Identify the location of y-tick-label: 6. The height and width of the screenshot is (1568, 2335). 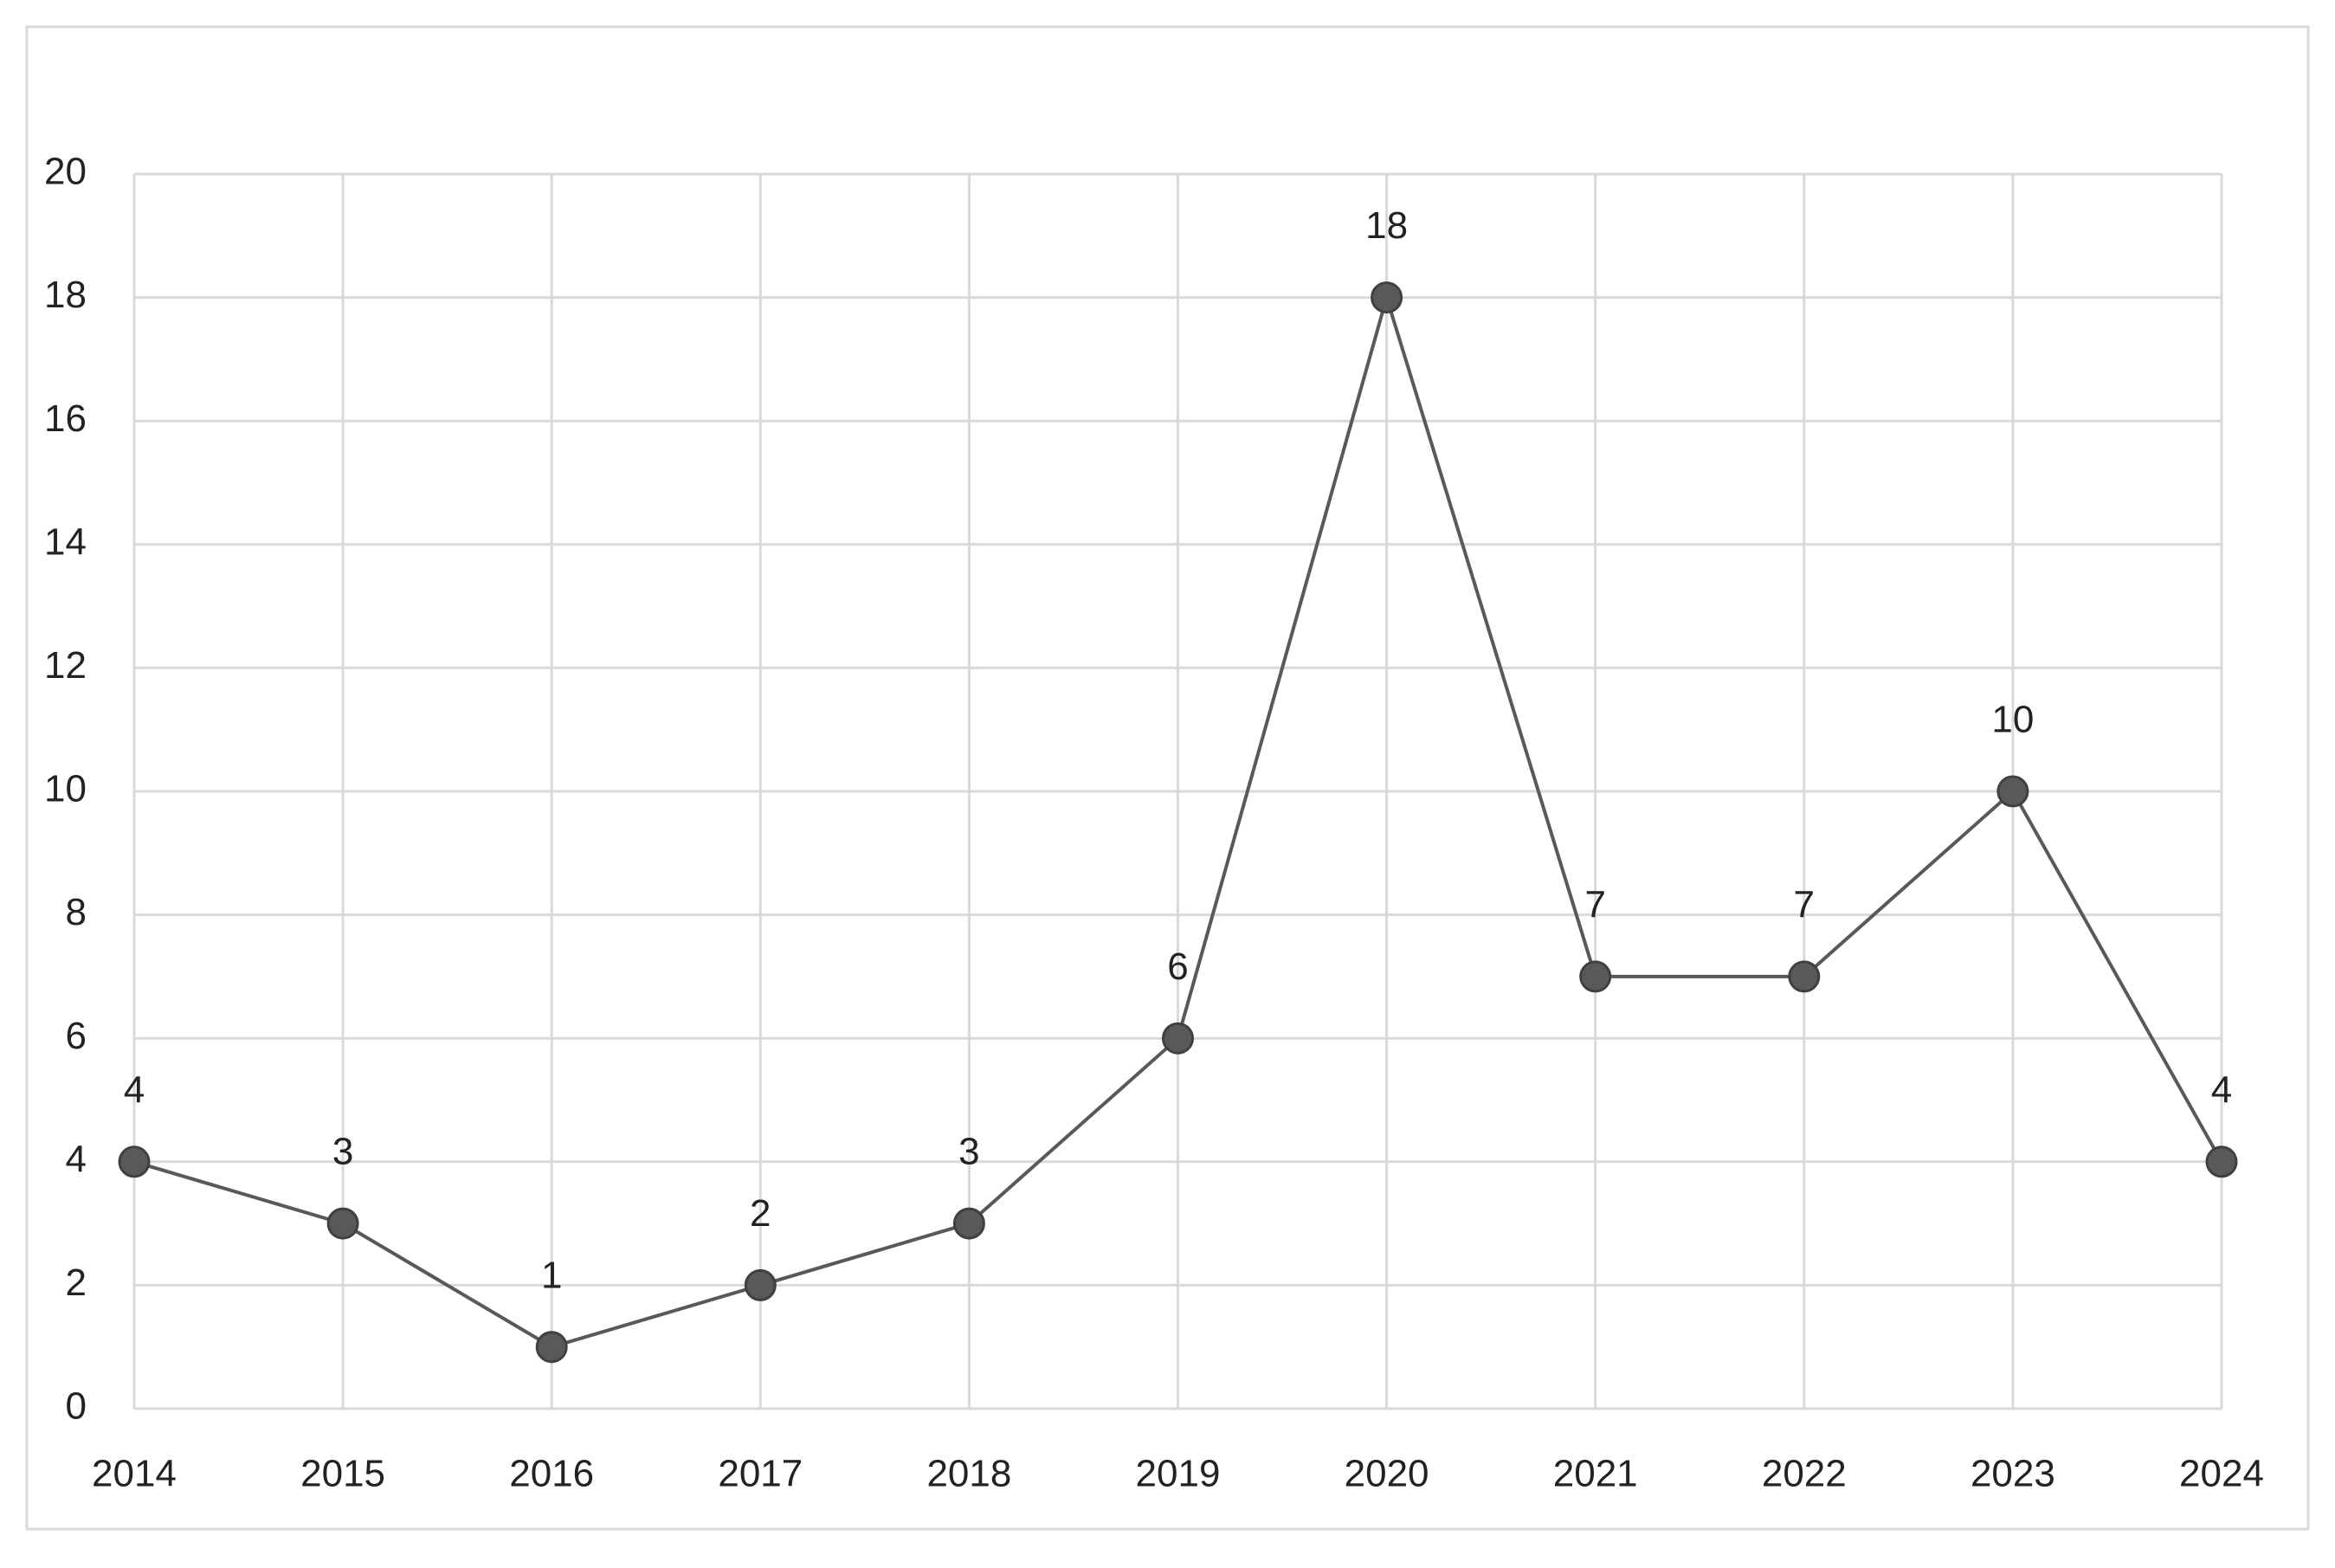
(76, 1036).